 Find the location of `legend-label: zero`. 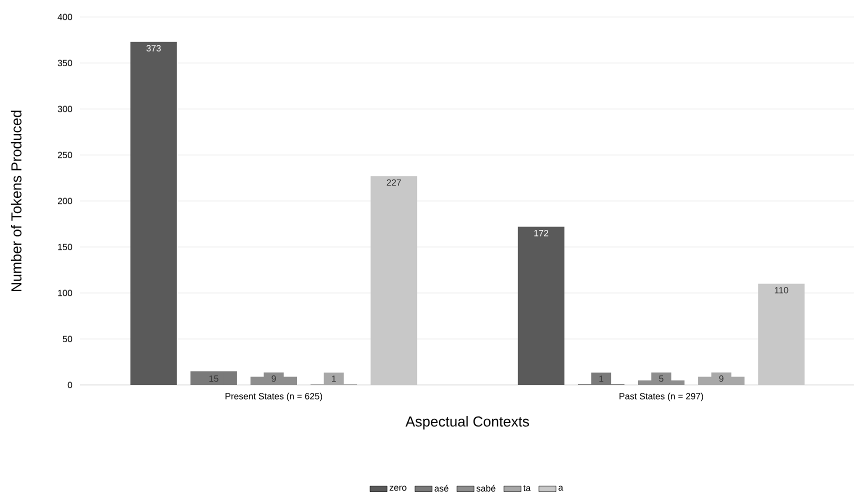

legend-label: zero is located at coordinates (398, 488).